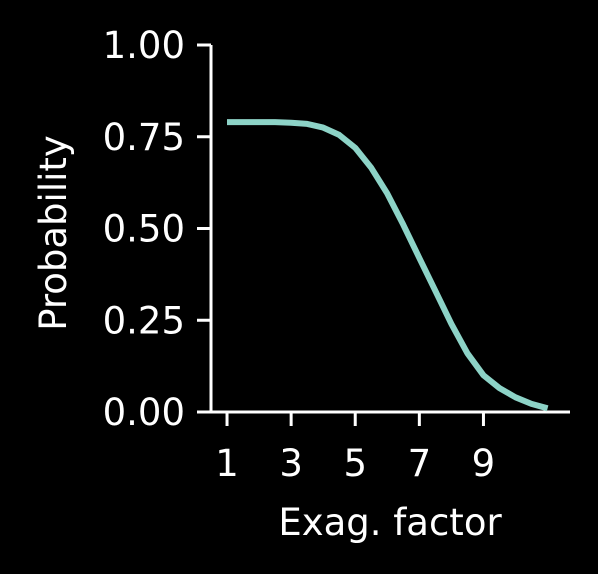 This screenshot has height=574, width=598. I want to click on x-tick-label: 7, so click(420, 463).